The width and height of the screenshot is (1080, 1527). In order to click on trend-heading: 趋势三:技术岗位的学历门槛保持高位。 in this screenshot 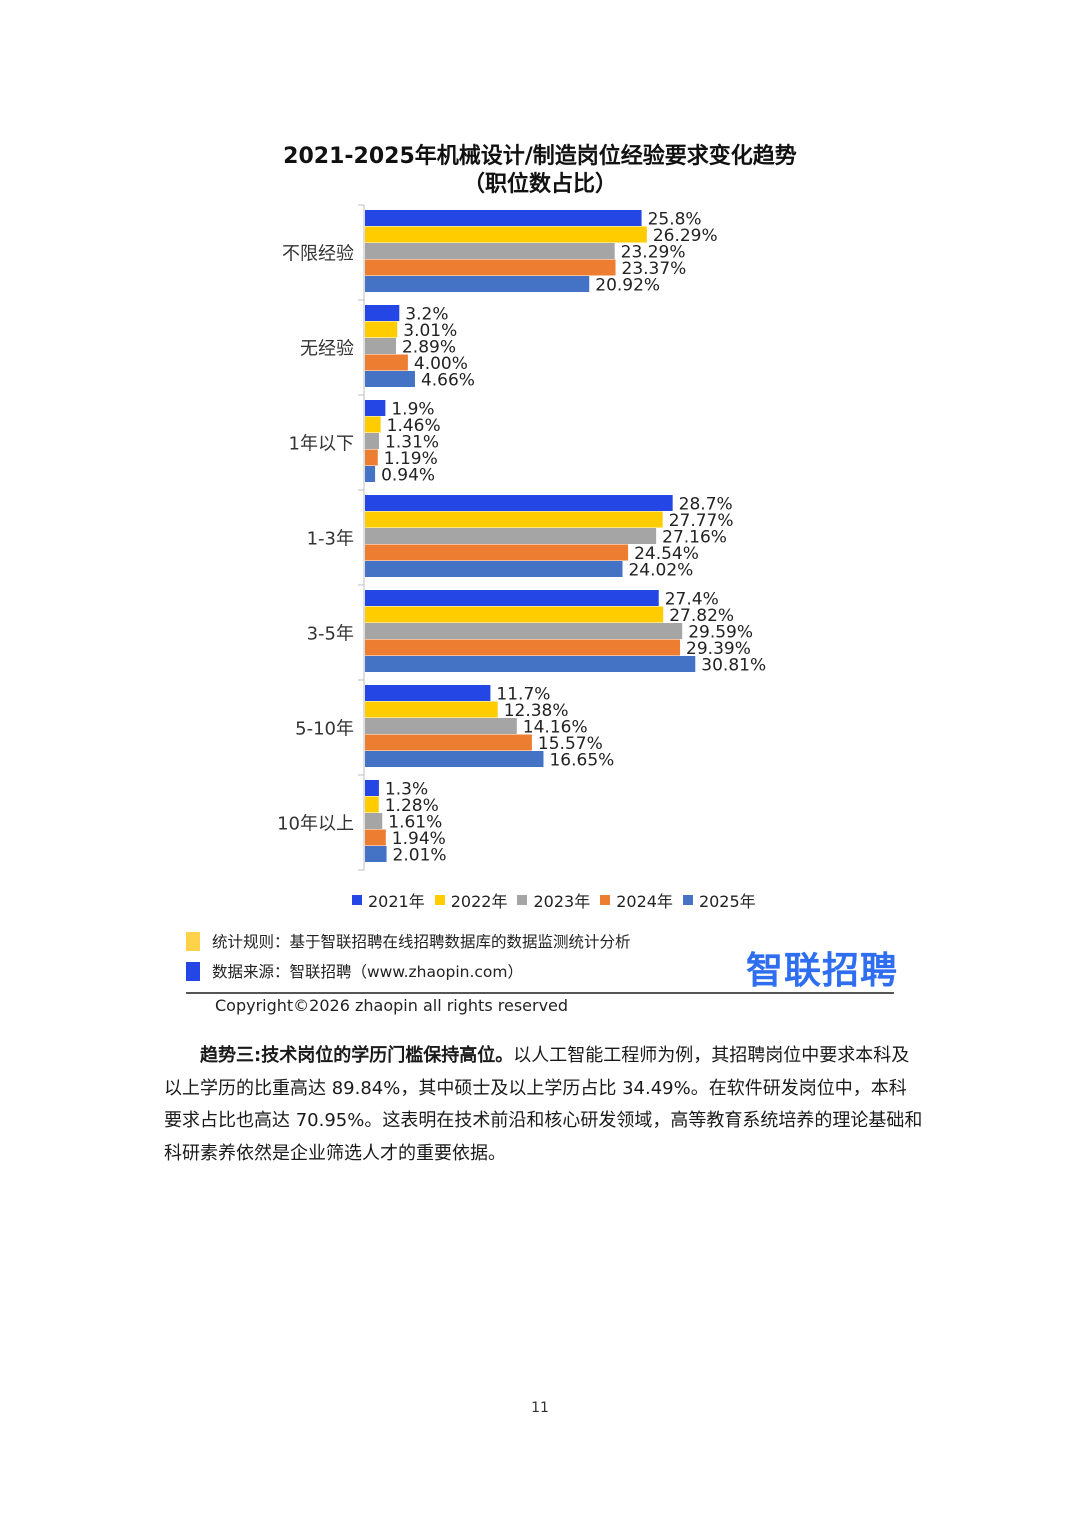, I will do `click(357, 1055)`.